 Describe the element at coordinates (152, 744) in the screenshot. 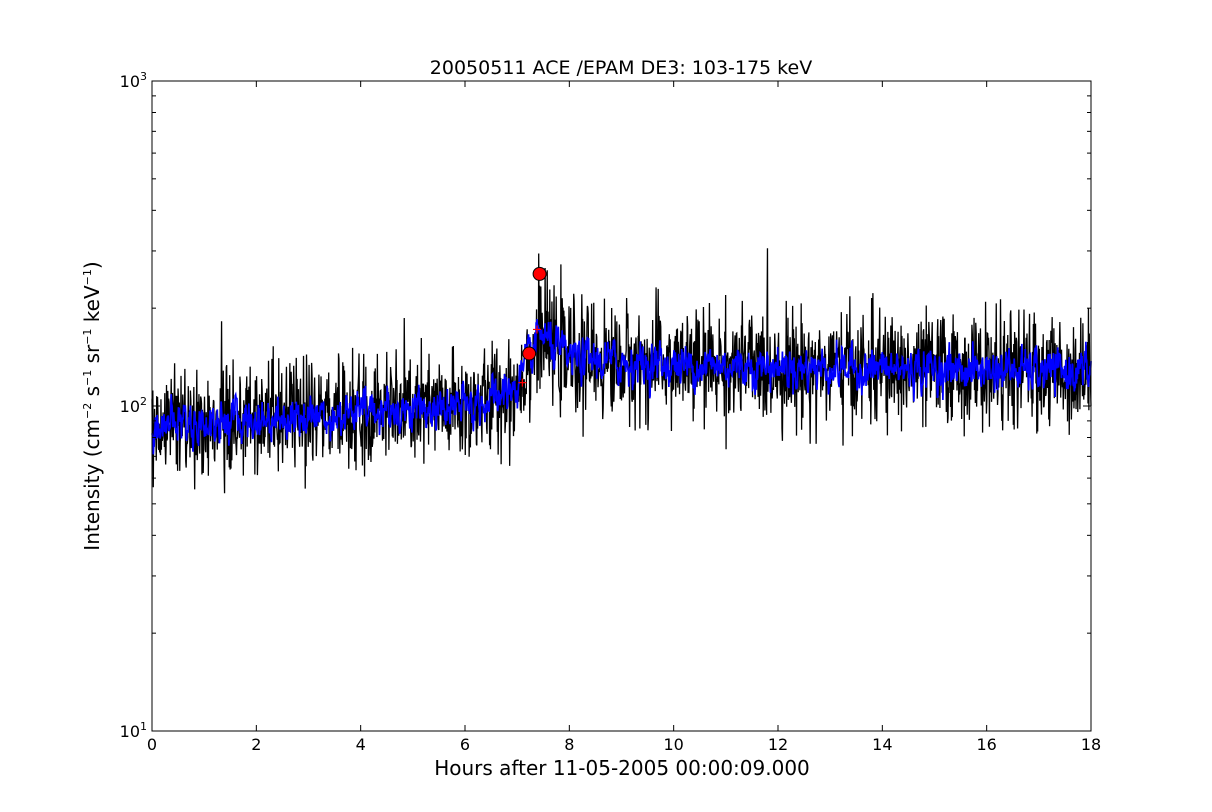

I see `x-tick-label: 0` at that location.